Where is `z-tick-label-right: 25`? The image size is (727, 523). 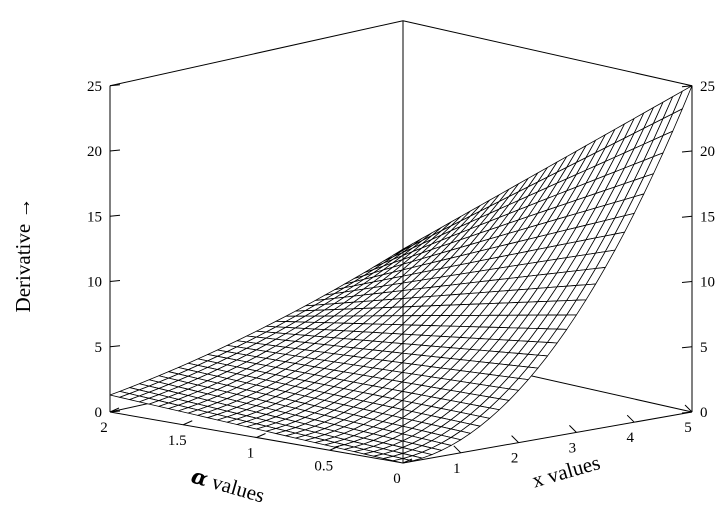
z-tick-label-right: 25 is located at coordinates (707, 87).